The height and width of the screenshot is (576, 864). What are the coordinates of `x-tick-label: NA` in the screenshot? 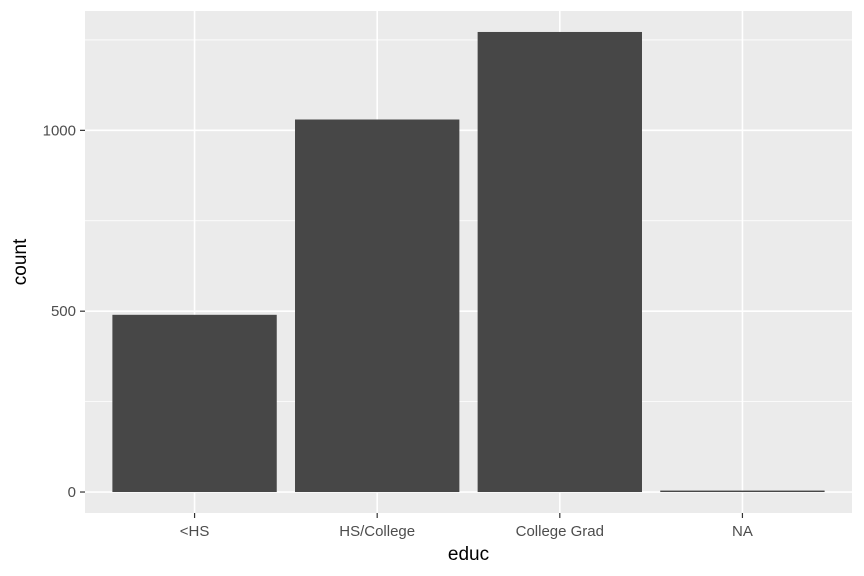 It's located at (742, 531).